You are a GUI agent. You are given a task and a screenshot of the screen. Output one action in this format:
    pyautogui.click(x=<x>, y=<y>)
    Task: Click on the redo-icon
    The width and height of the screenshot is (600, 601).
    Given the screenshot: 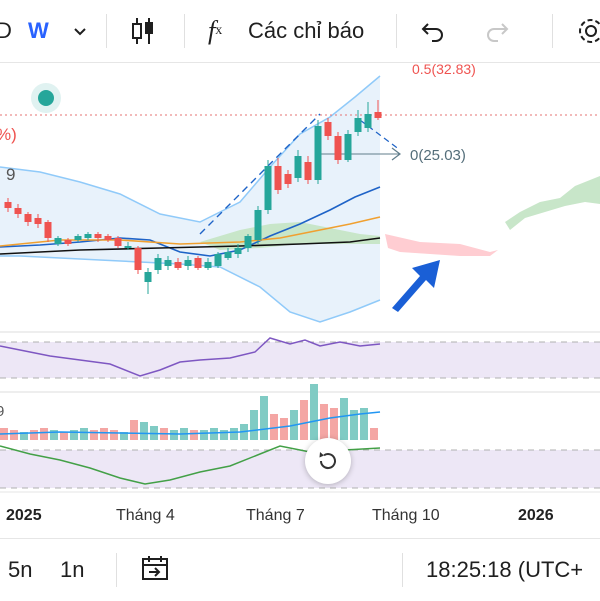 What is the action you would take?
    pyautogui.click(x=497, y=31)
    